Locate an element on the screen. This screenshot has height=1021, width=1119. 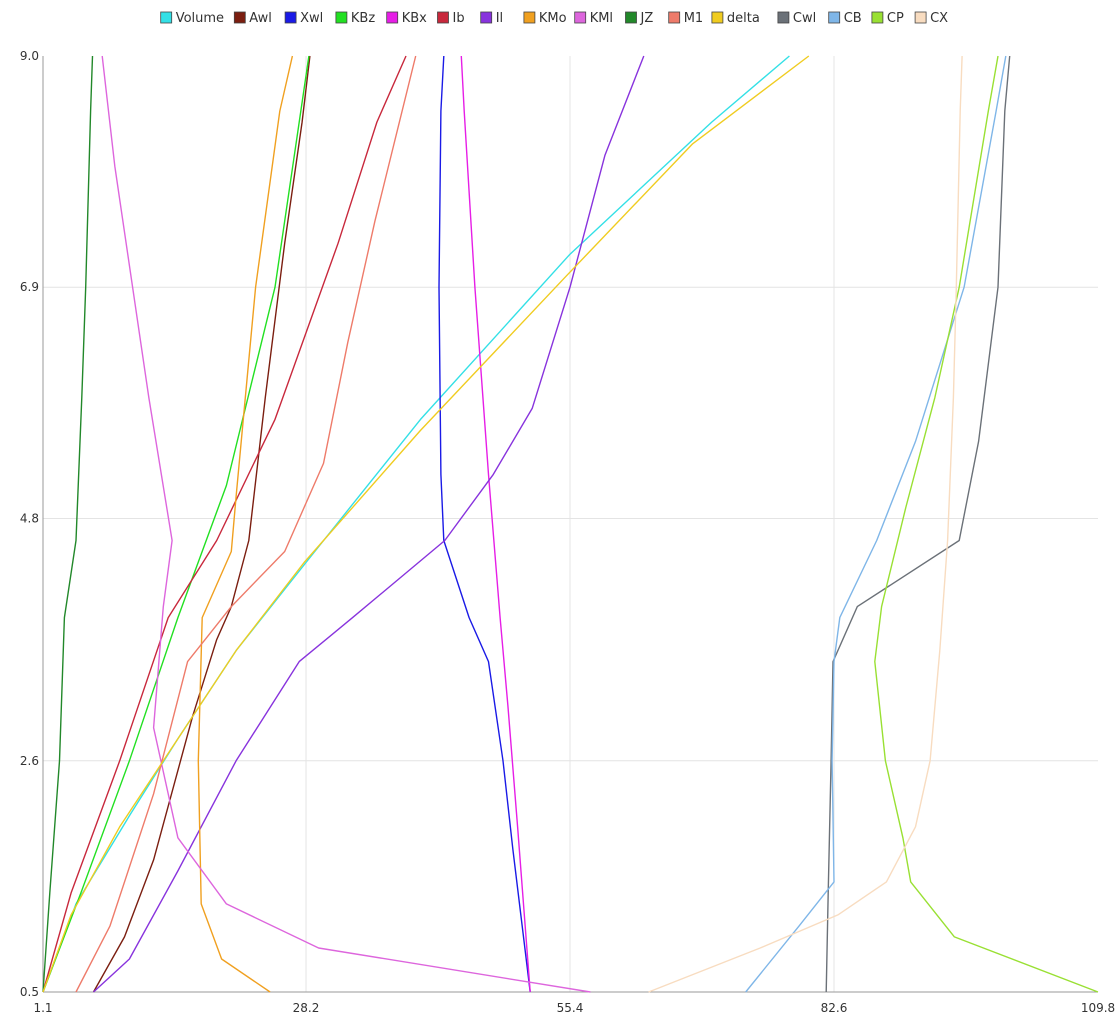
x-tick-label: 28.2 is located at coordinates (306, 1008).